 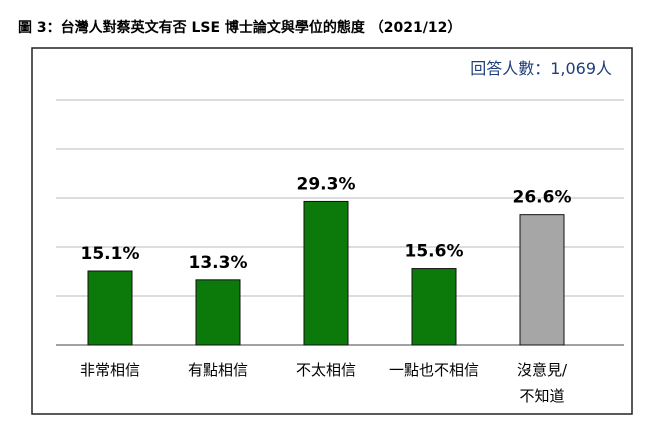 I want to click on x-tick-label: 沒意見/ 不知道, so click(x=542, y=383).